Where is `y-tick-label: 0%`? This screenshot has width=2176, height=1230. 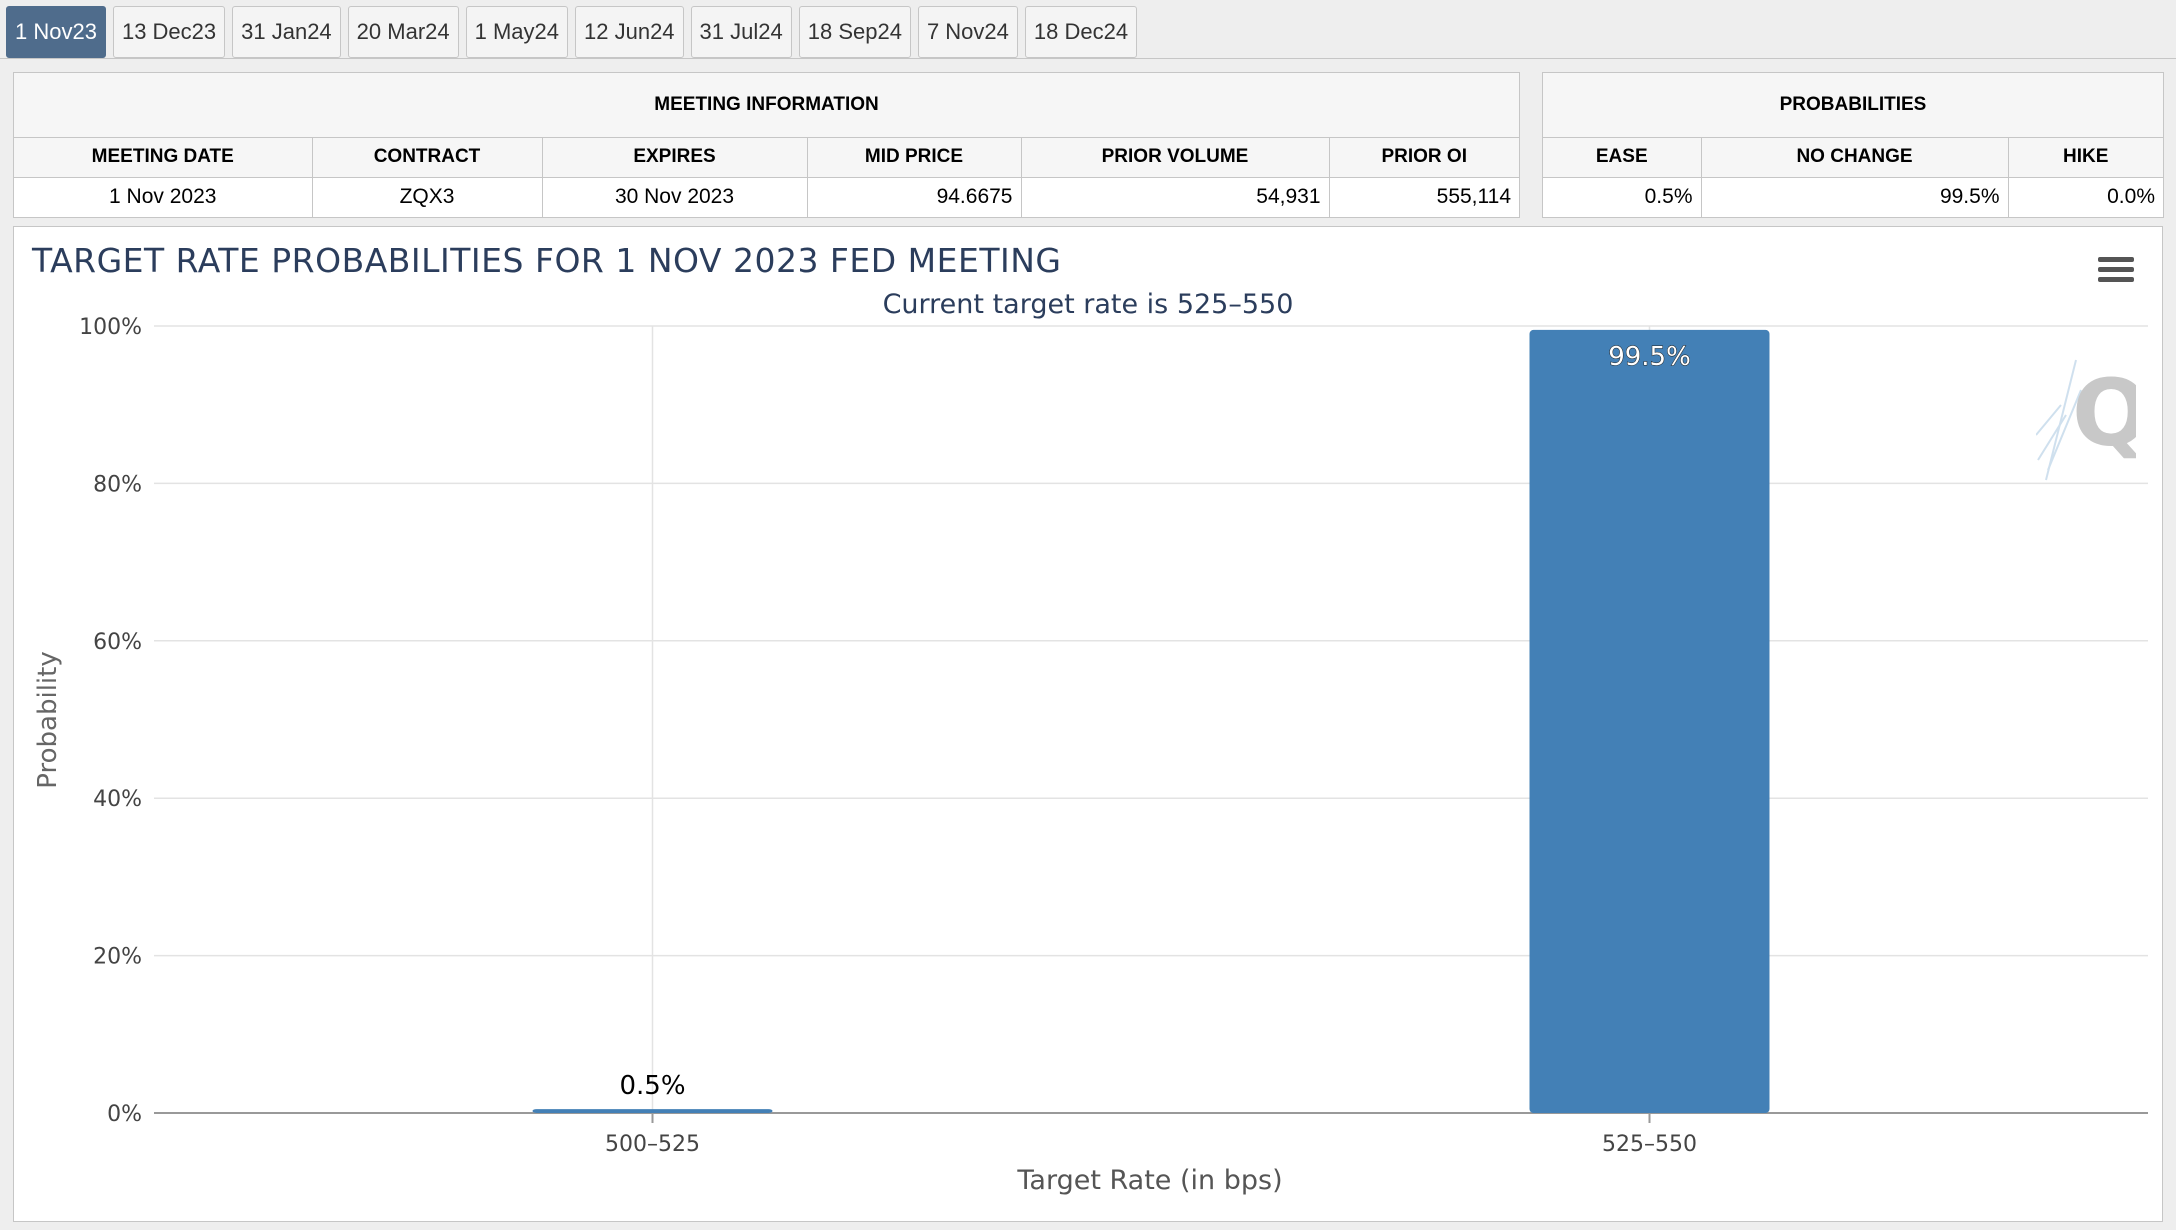 y-tick-label: 0% is located at coordinates (124, 1114).